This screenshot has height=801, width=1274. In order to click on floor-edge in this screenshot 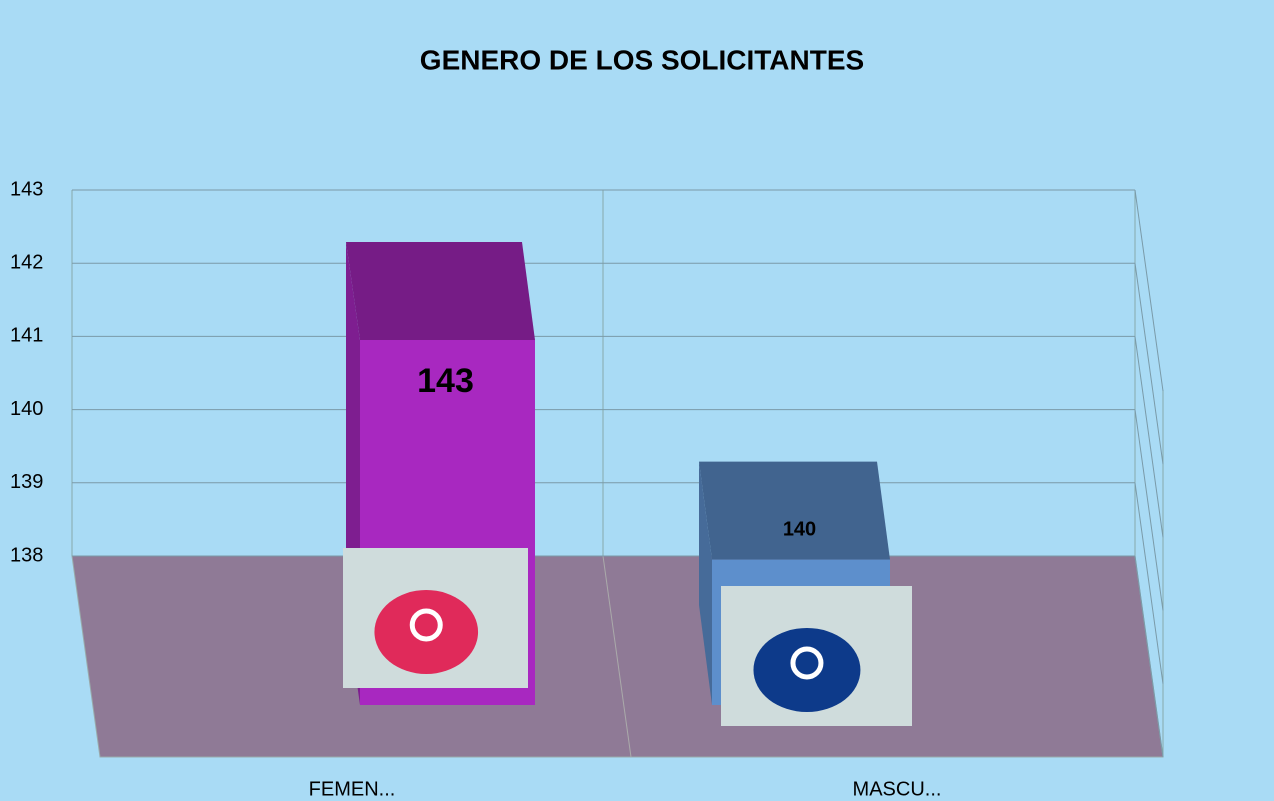, I will do `click(617, 656)`.